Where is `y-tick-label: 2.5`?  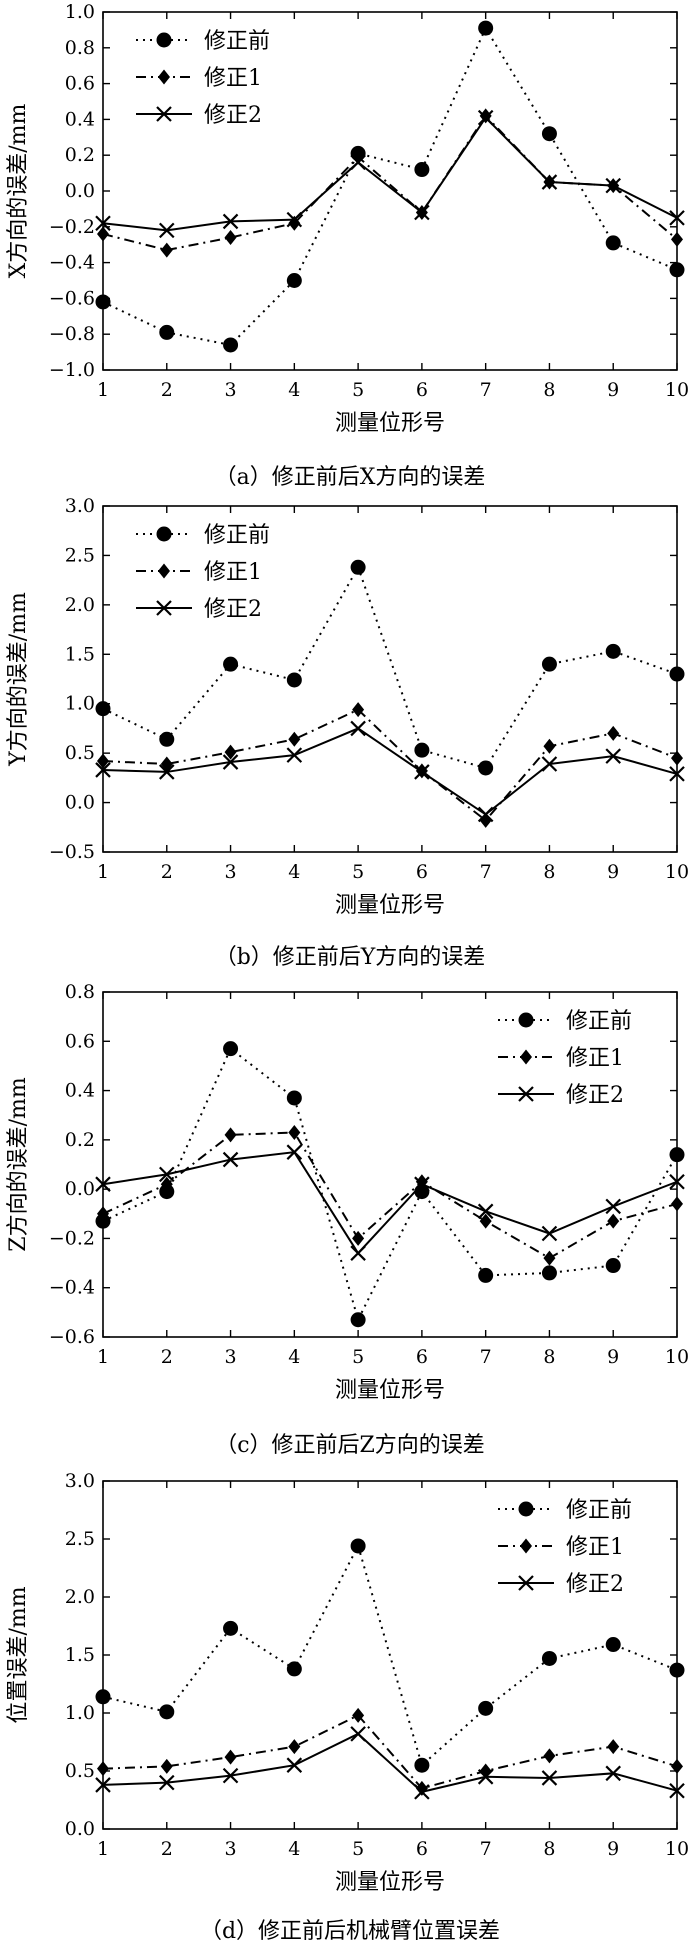 y-tick-label: 2.5 is located at coordinates (80, 555).